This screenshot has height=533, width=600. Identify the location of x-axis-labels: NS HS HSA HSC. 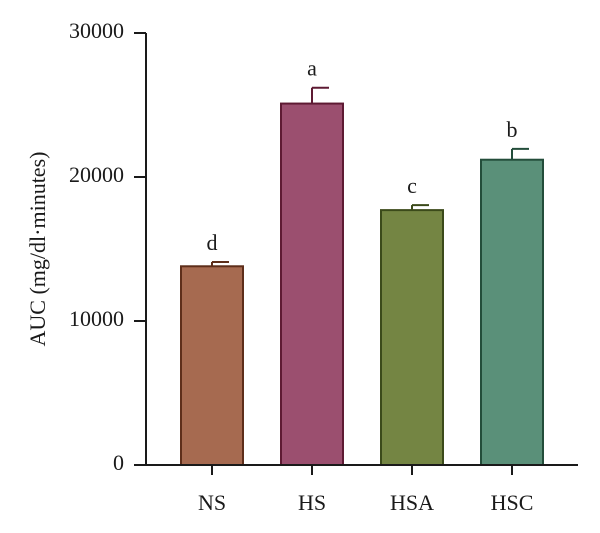
(365, 490).